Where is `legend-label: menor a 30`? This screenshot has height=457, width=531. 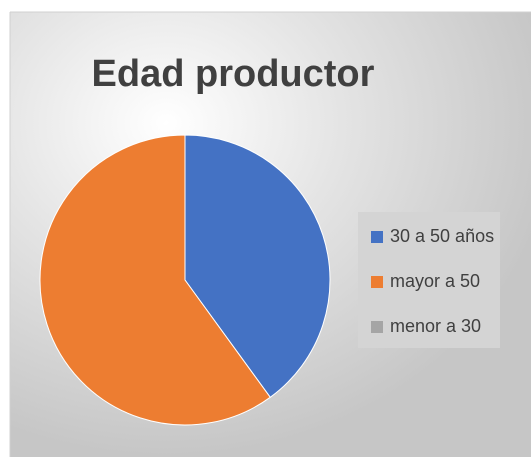 legend-label: menor a 30 is located at coordinates (435, 326).